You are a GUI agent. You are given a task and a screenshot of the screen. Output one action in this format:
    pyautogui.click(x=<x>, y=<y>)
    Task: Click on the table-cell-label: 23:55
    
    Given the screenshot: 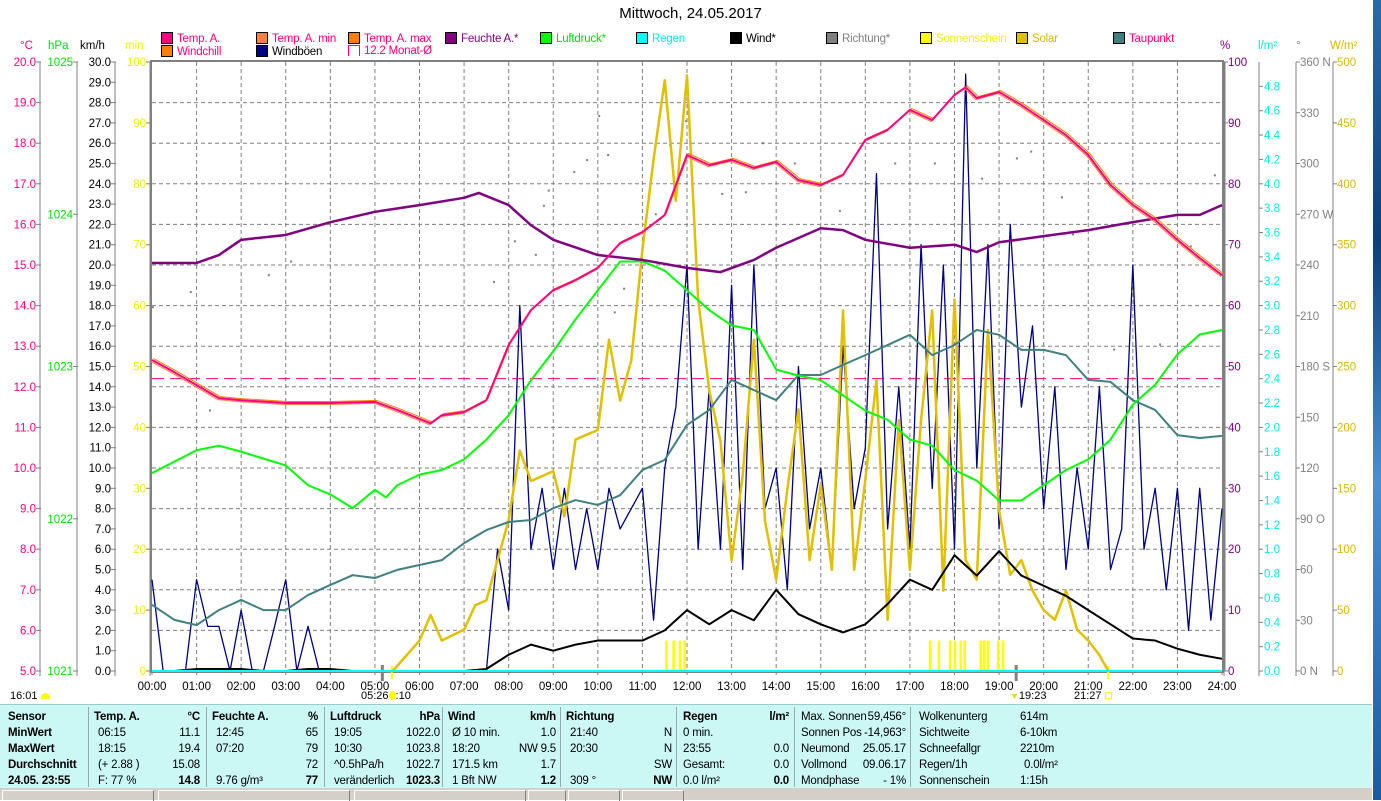 What is the action you would take?
    pyautogui.click(x=697, y=749)
    